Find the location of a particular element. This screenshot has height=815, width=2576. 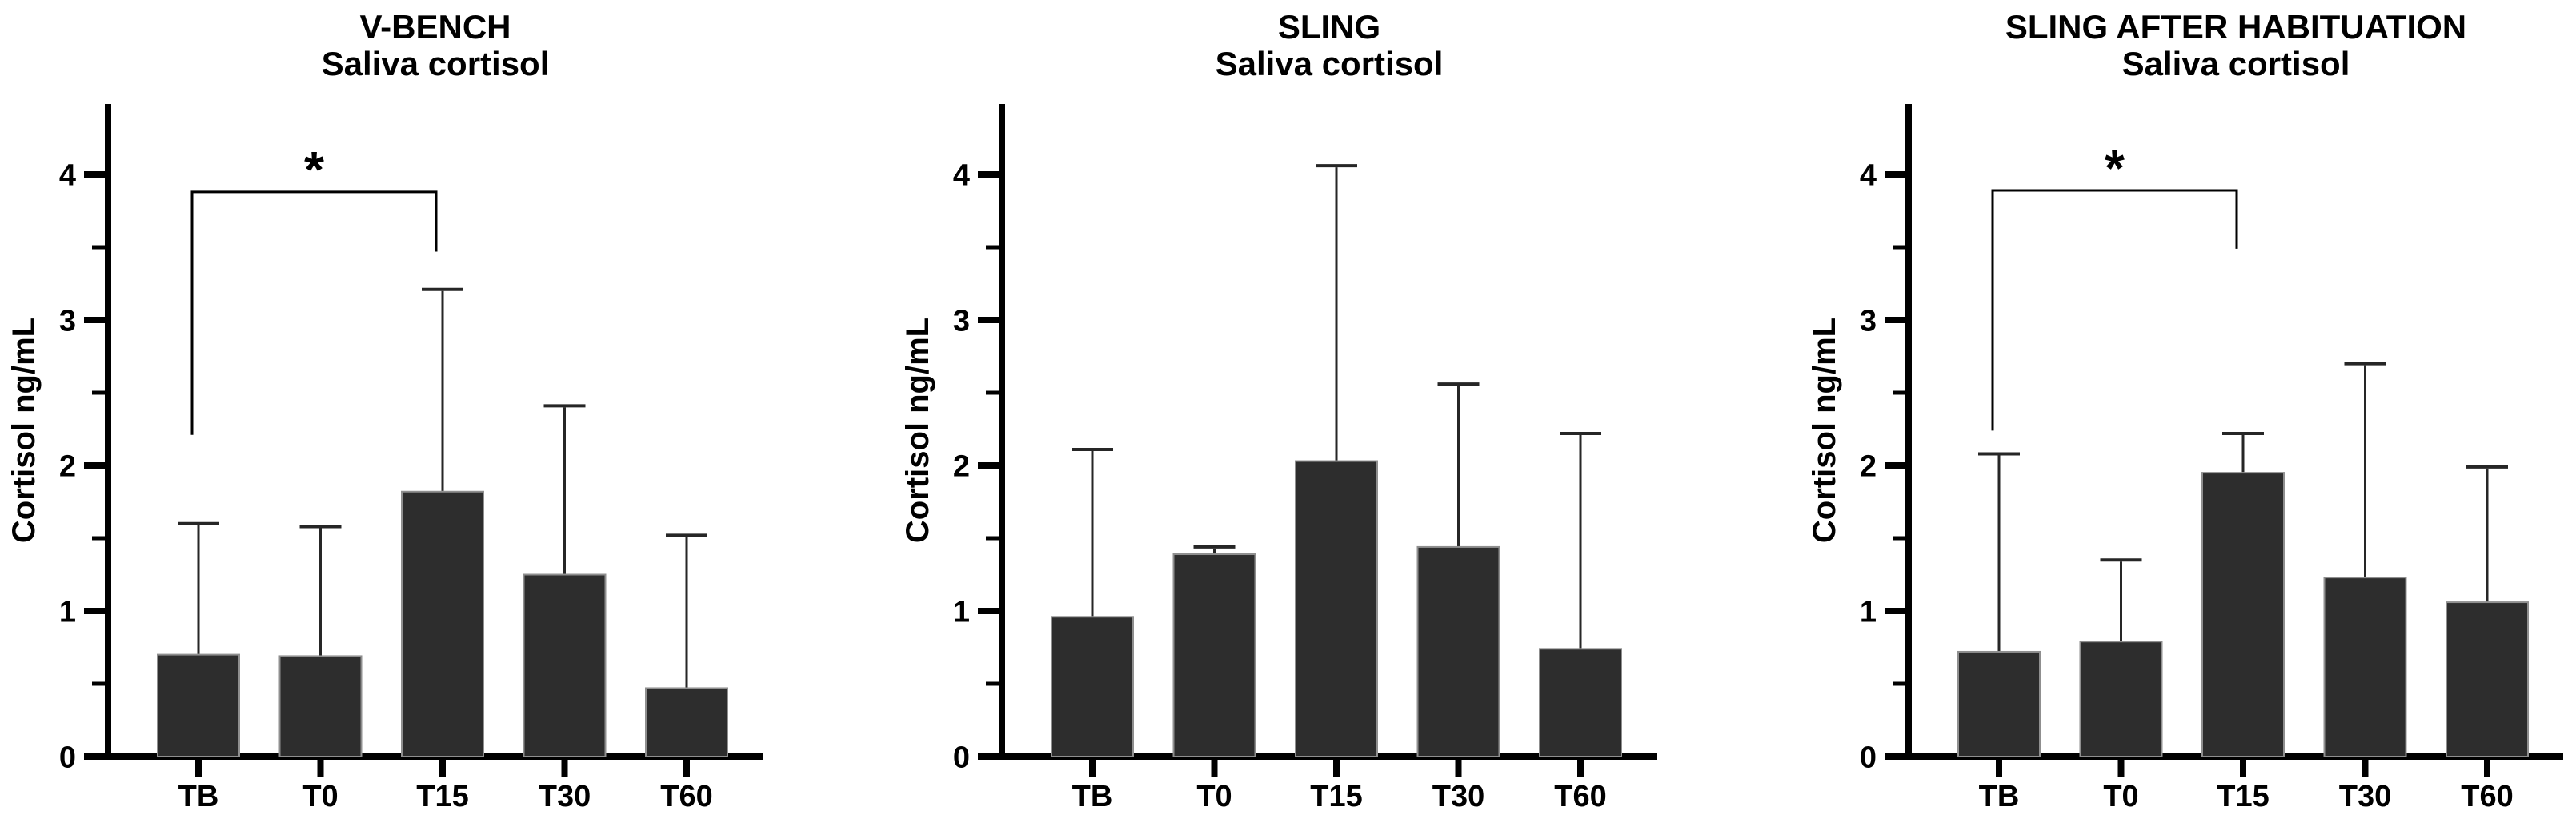

chart-title: SLING AFTER HABITUATION is located at coordinates (2235, 27).